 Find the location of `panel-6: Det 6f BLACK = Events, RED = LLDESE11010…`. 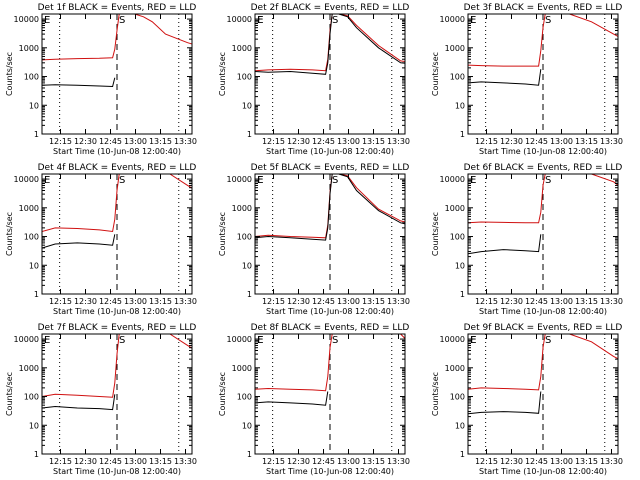

panel-6: Det 6f BLACK = Events, RED = LLDESE11010… is located at coordinates (527, 239).